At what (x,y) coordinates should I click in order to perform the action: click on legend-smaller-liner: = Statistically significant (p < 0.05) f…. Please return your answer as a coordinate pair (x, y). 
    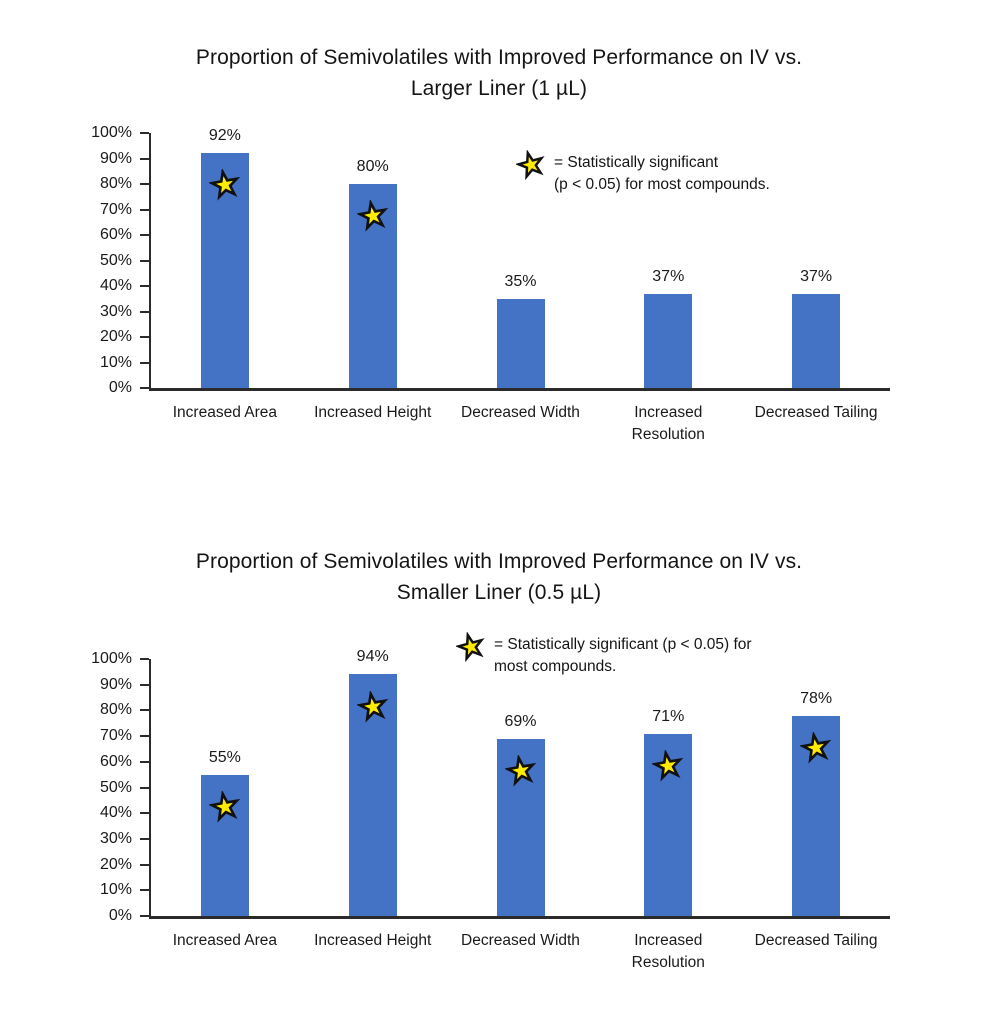
    Looking at the image, I should click on (604, 655).